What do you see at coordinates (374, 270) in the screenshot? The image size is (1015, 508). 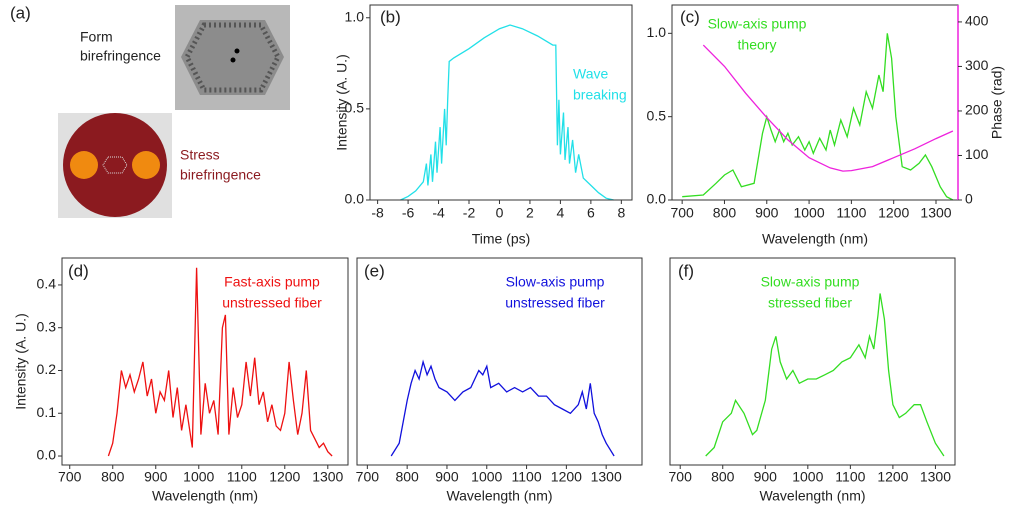 I see `panel-label: (e)` at bounding box center [374, 270].